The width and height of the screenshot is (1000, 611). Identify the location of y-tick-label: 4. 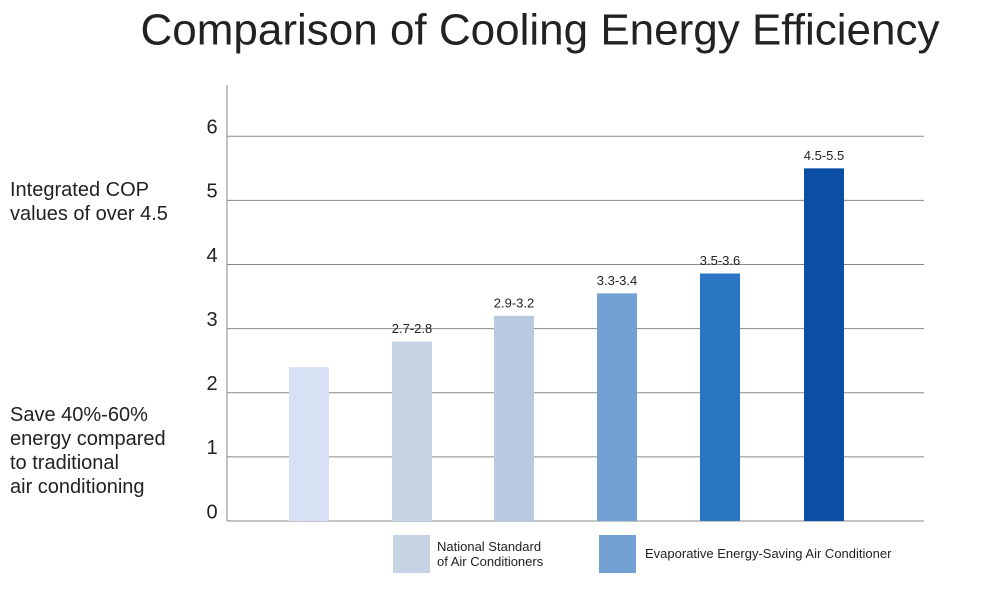
(211, 256).